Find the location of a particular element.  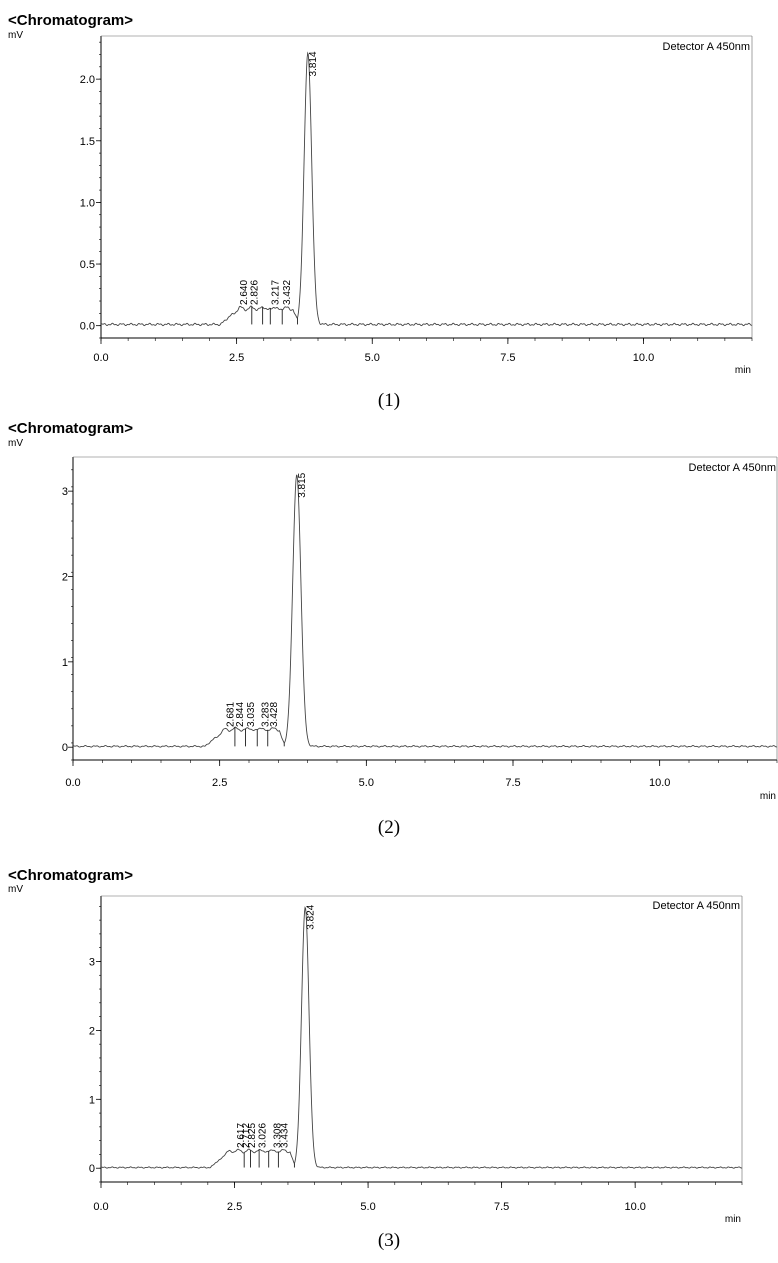

peak-label: 2.844 is located at coordinates (240, 714).